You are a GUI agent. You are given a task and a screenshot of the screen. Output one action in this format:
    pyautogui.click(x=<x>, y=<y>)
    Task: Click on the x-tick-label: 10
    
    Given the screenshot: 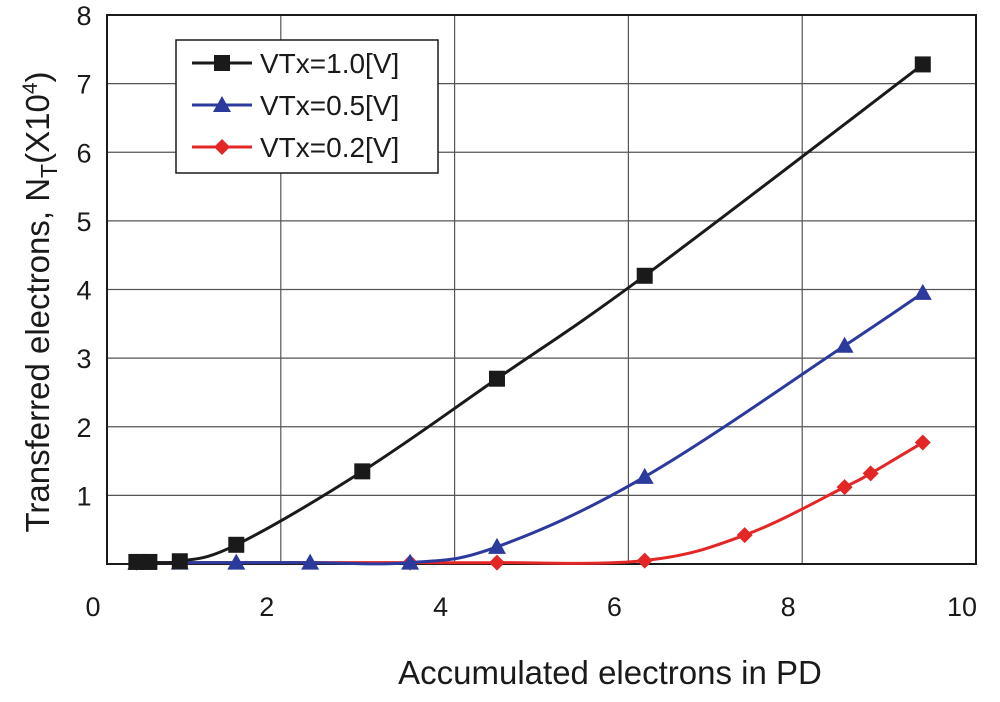 What is the action you would take?
    pyautogui.click(x=962, y=607)
    